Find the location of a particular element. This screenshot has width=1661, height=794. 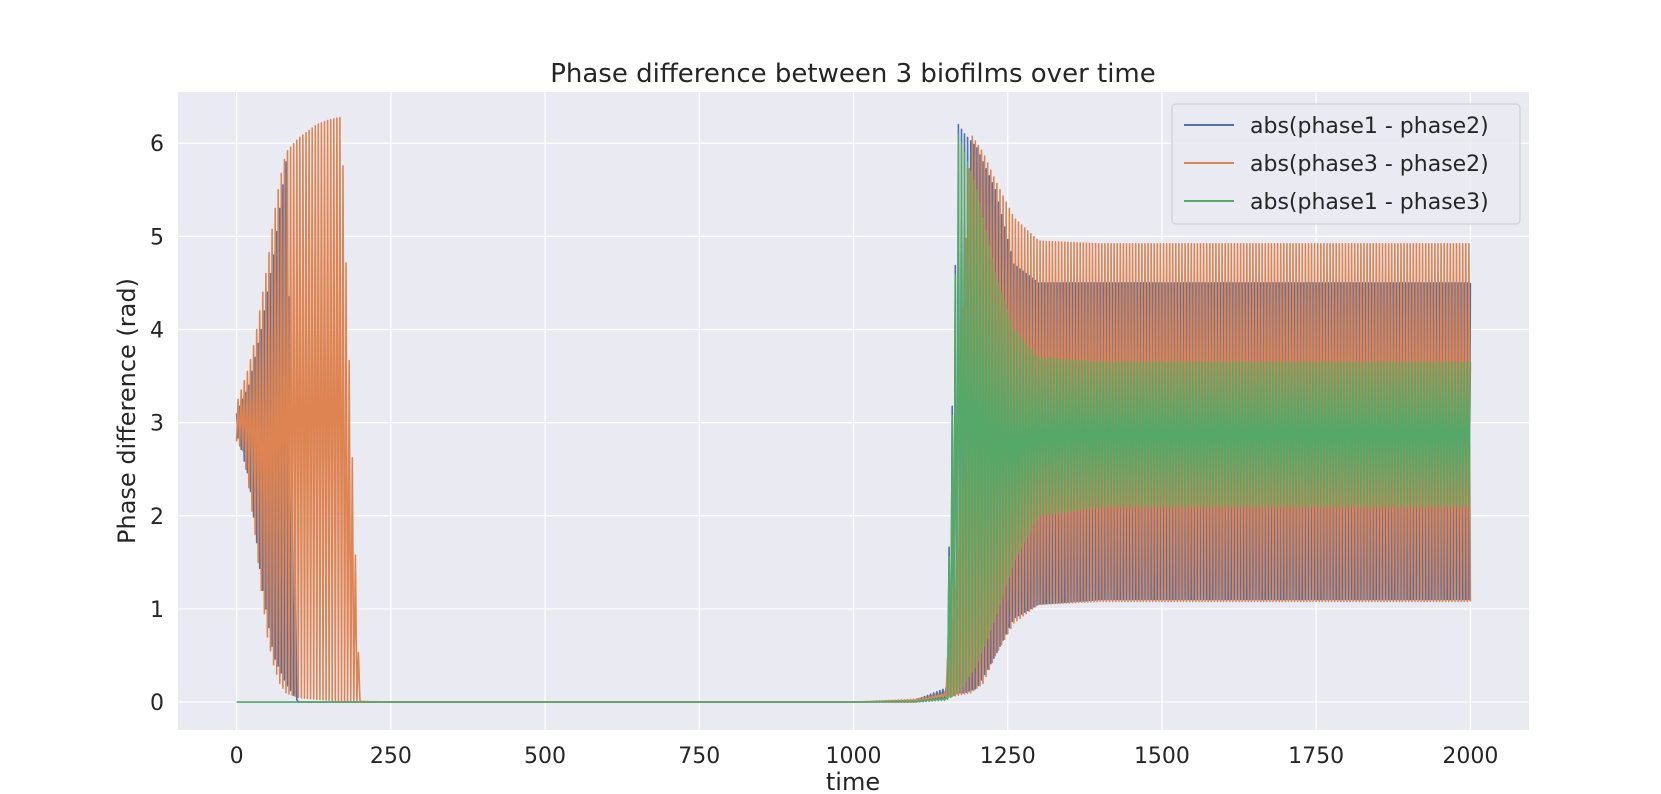

x-axis-label: time is located at coordinates (853, 781).